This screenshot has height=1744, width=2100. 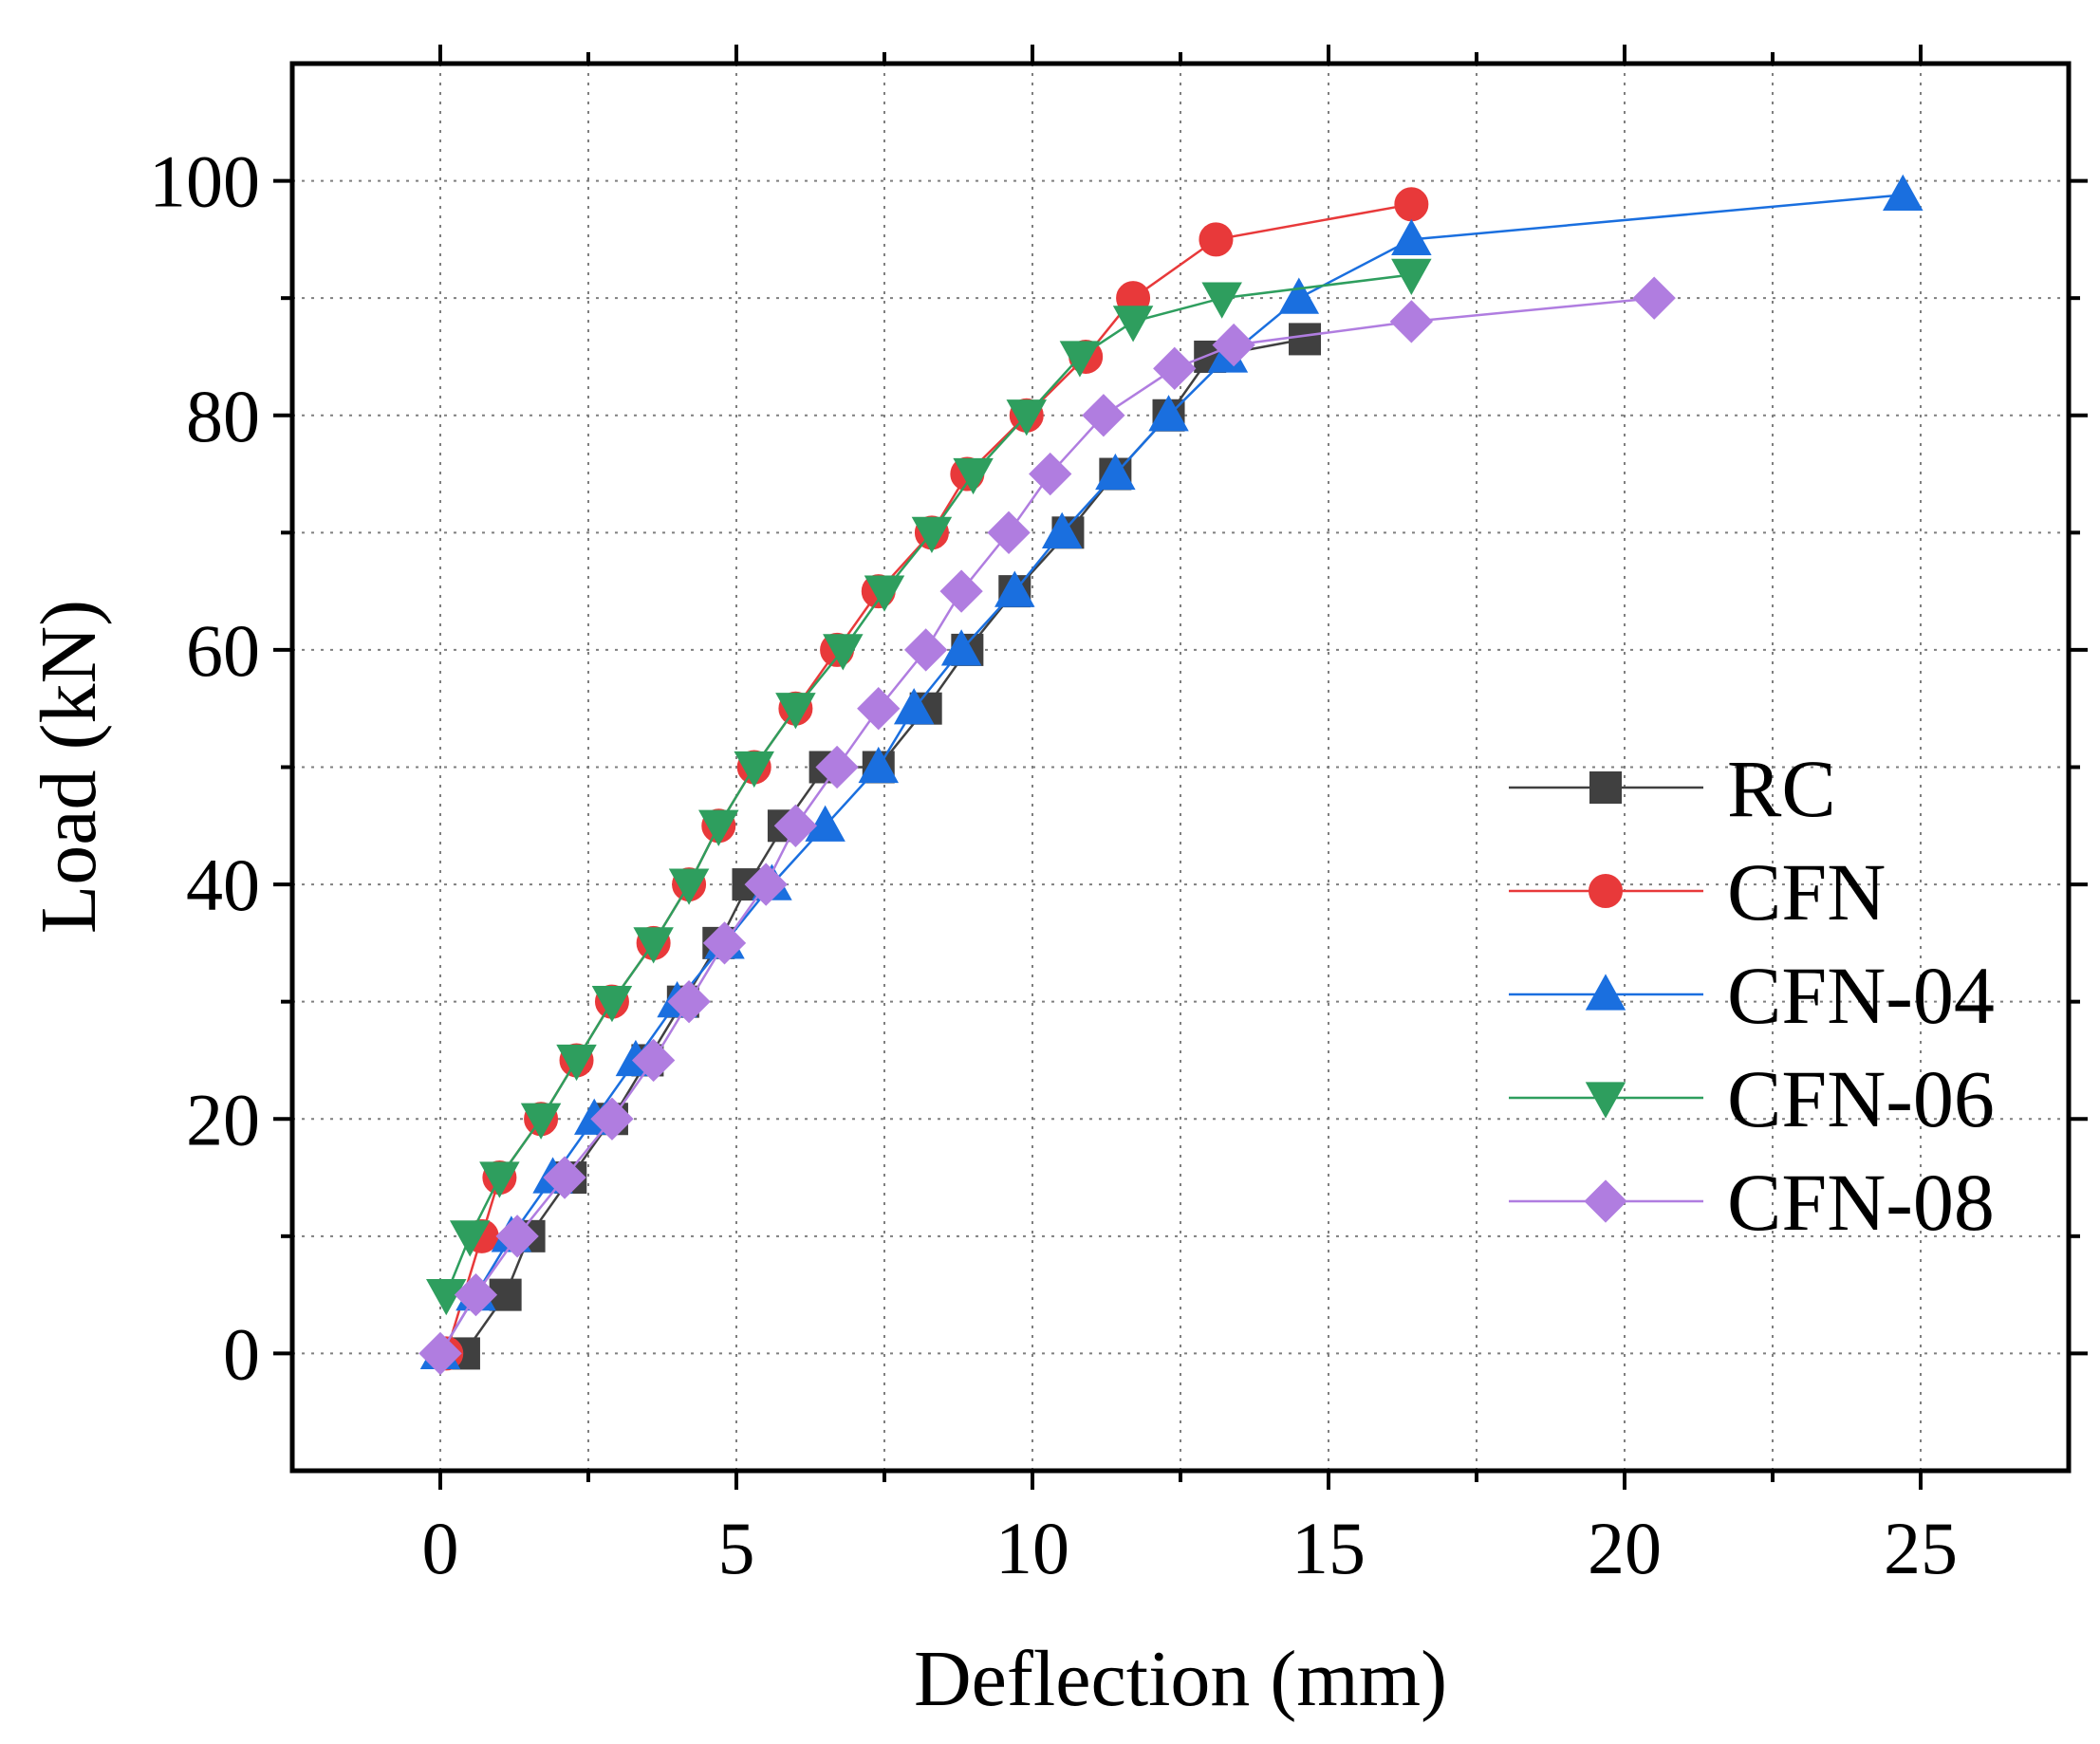 What do you see at coordinates (1625, 1548) in the screenshot?
I see `x-tick-label: 20` at bounding box center [1625, 1548].